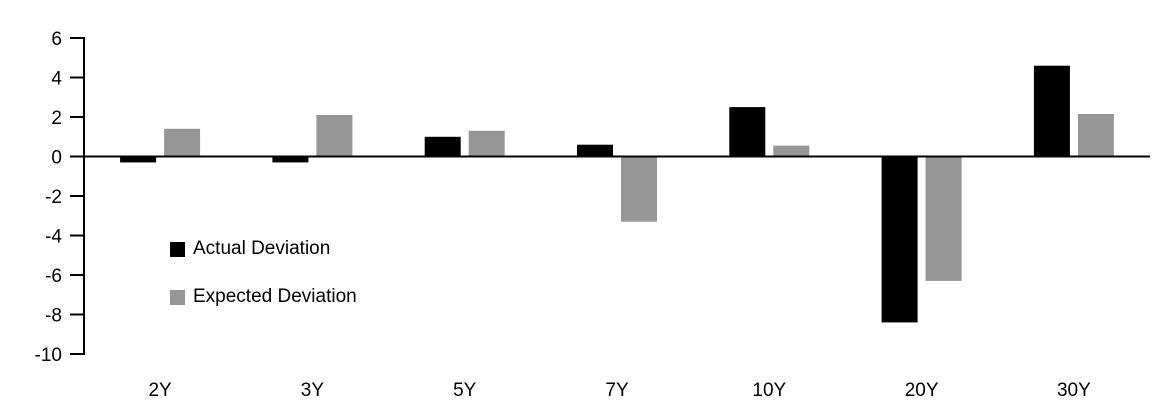 This screenshot has width=1152, height=412. I want to click on bar-actual-deviation-5y, so click(442, 146).